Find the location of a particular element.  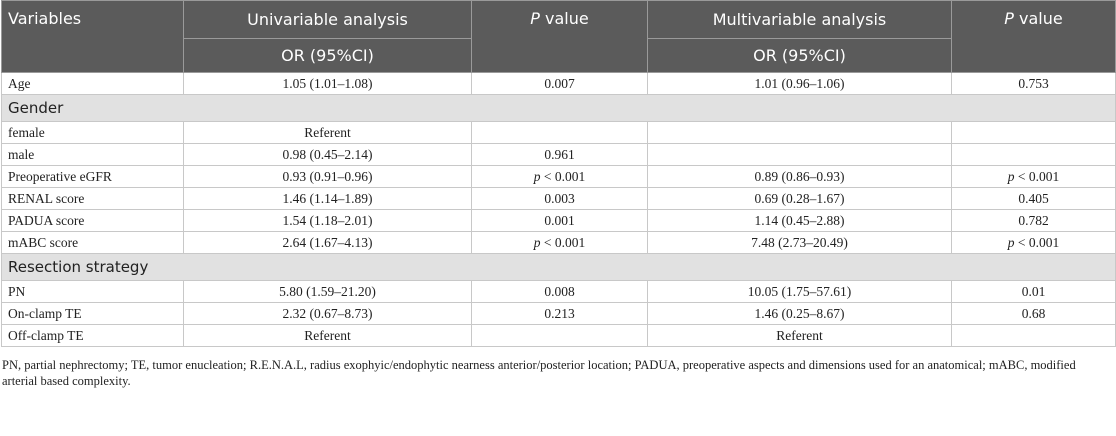

table-row: Off-clamp TE Referent Referent is located at coordinates (558, 335).